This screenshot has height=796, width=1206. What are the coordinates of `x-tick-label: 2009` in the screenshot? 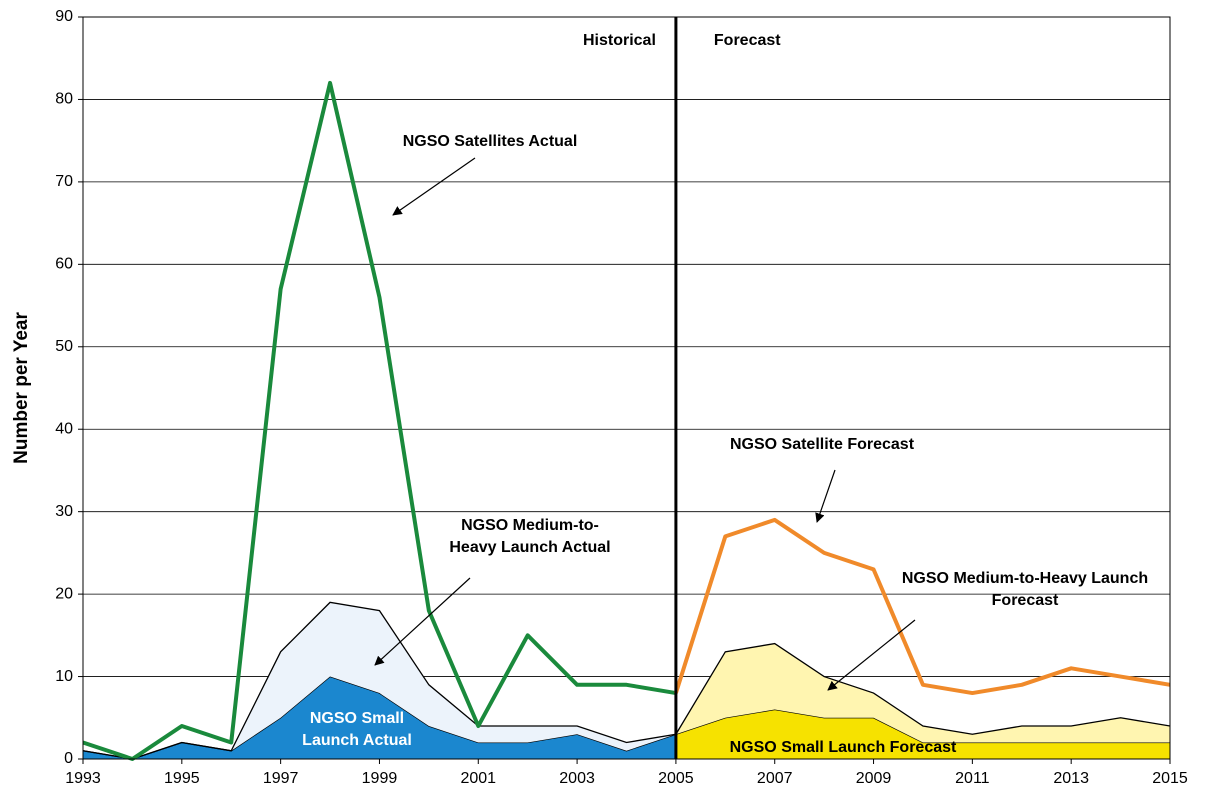 It's located at (874, 778).